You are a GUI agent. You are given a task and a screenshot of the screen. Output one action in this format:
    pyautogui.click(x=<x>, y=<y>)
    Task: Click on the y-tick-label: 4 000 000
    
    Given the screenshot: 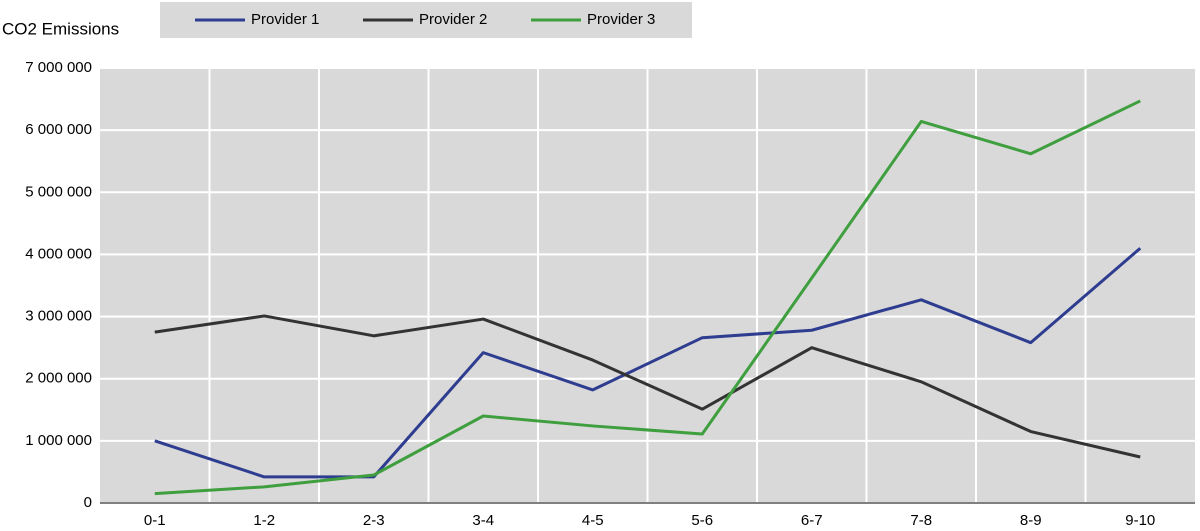 What is the action you would take?
    pyautogui.click(x=58, y=253)
    